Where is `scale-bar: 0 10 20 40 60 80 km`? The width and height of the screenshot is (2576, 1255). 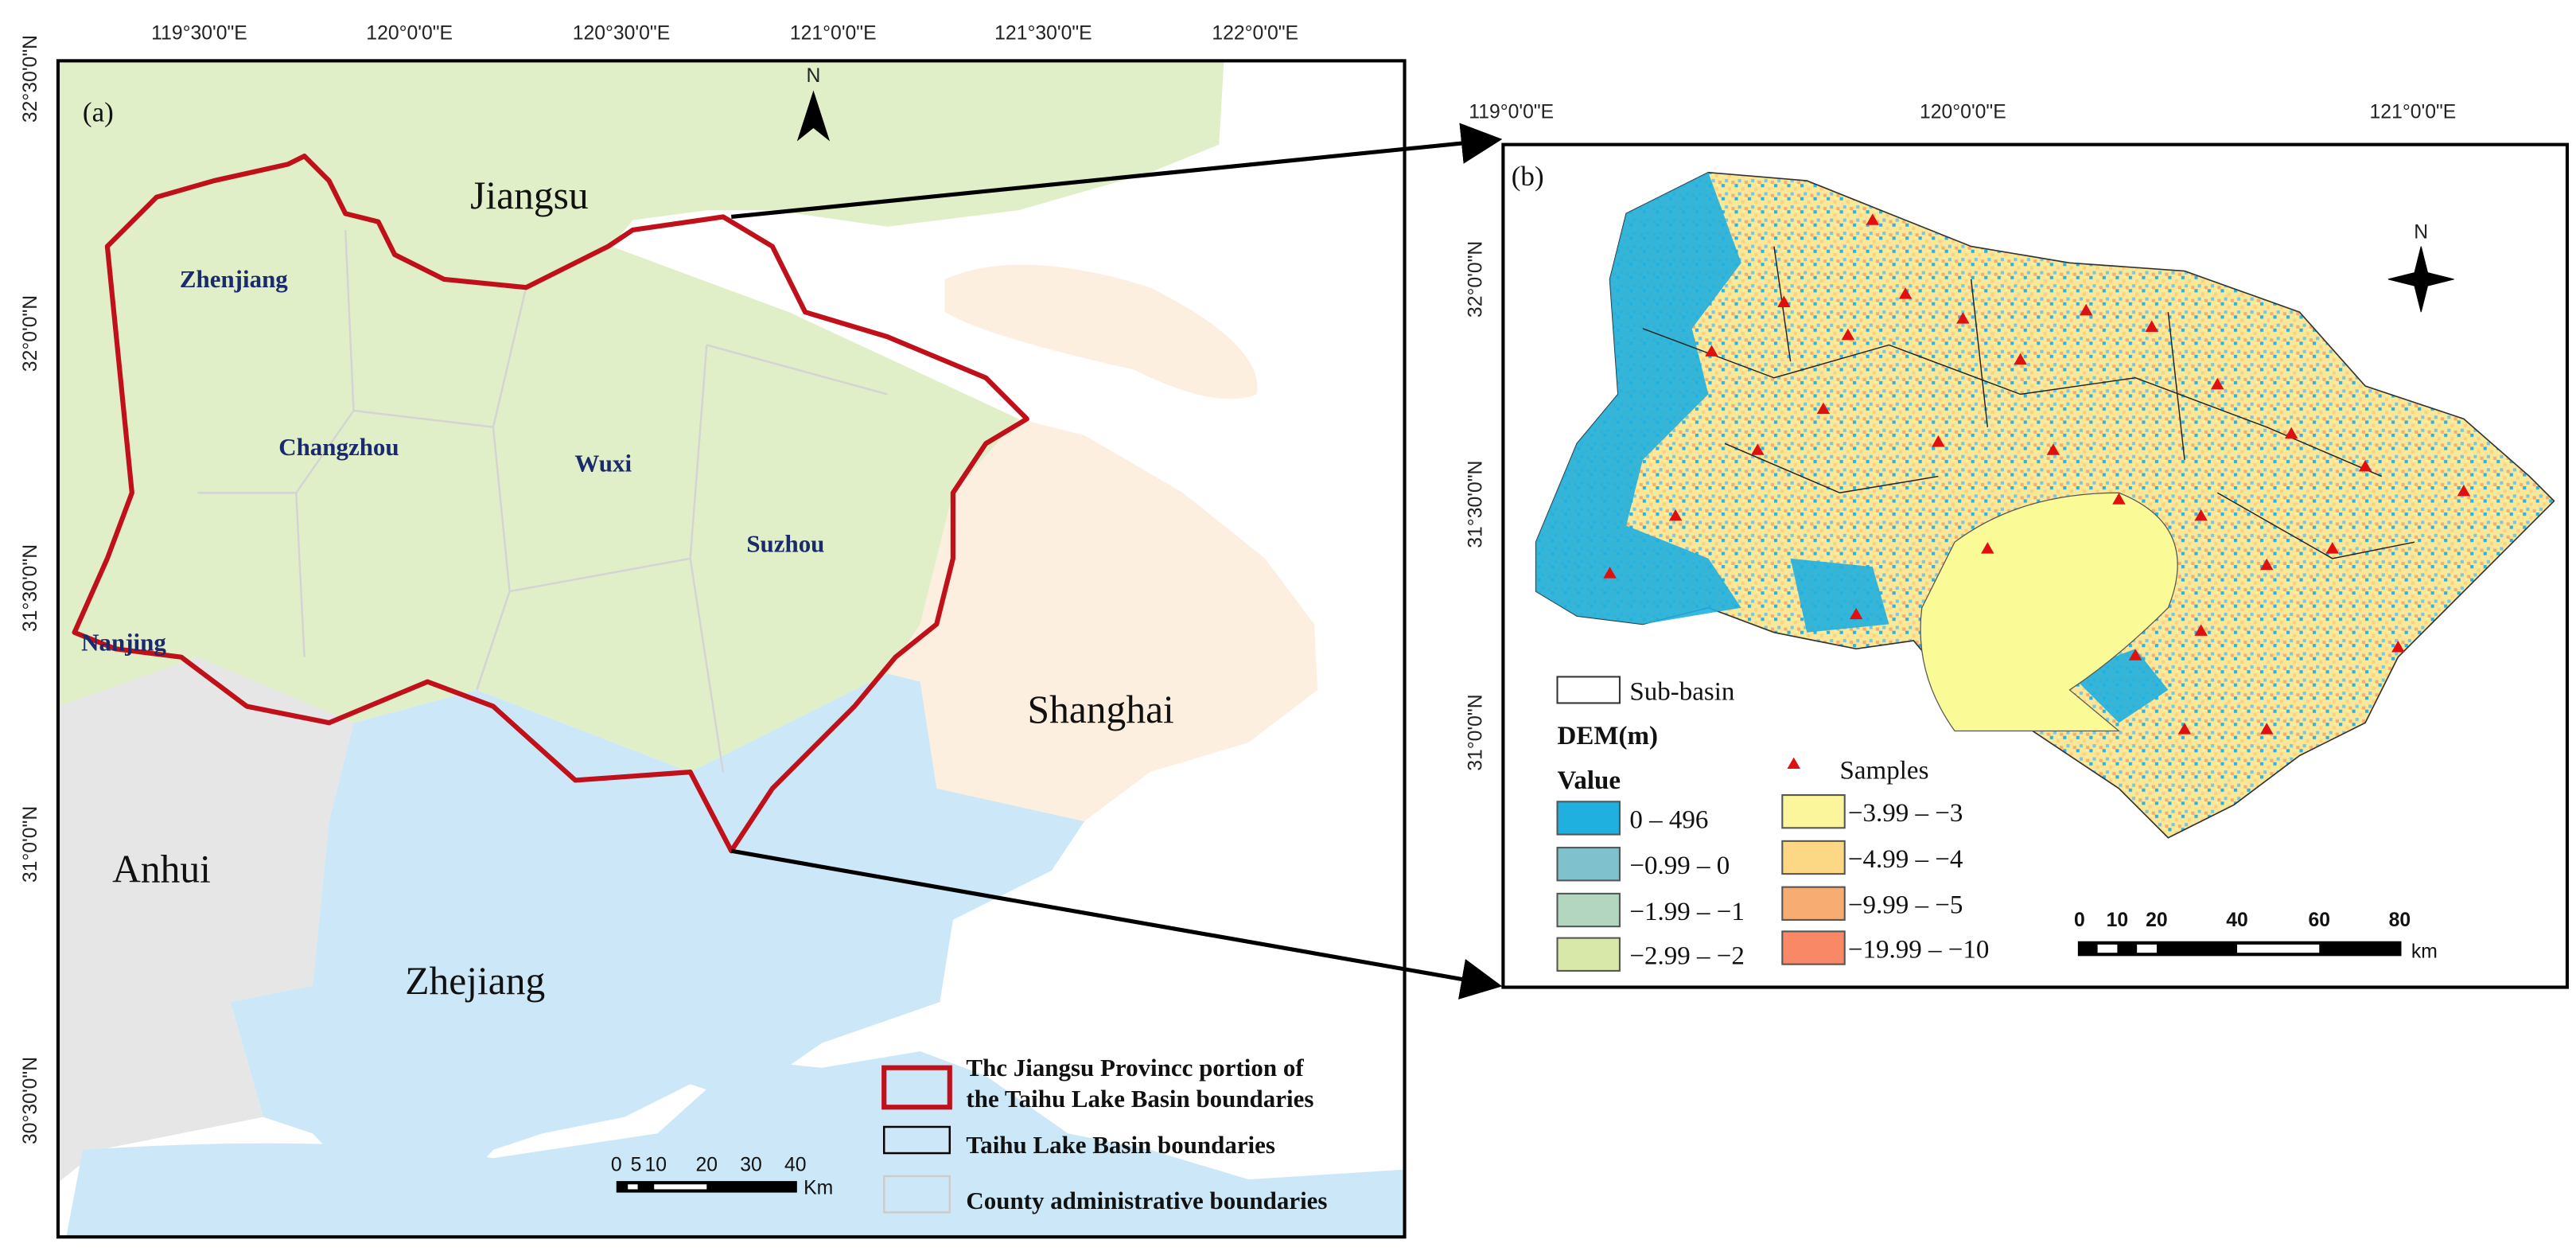
scale-bar: 0 10 20 40 60 80 km is located at coordinates (2256, 936).